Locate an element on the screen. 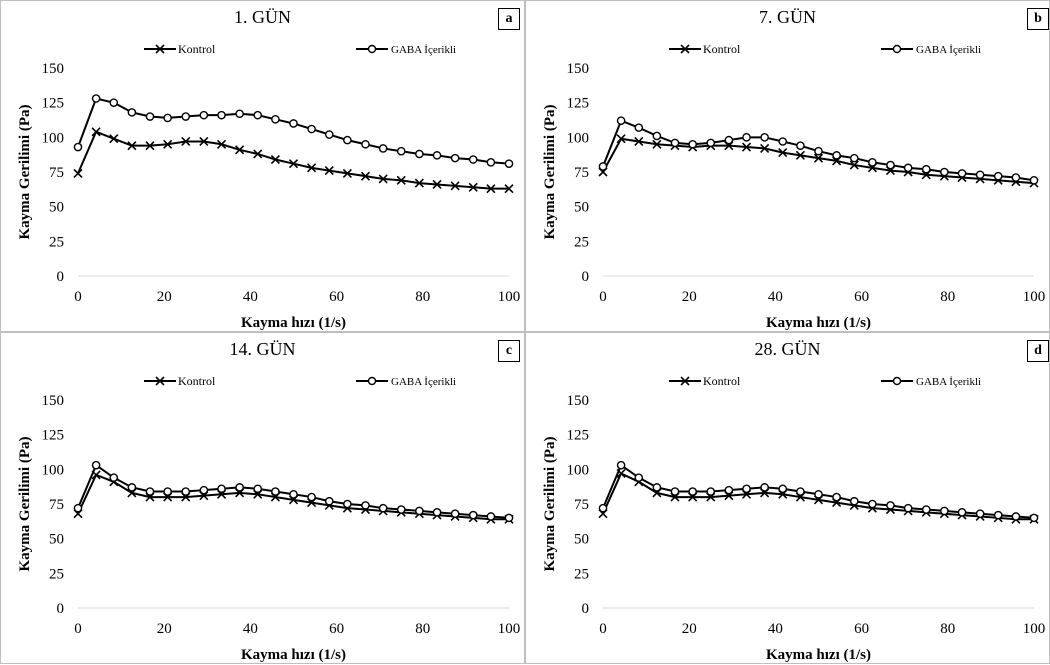 This screenshot has height=665, width=1050. x-tick-label: 100 is located at coordinates (509, 297).